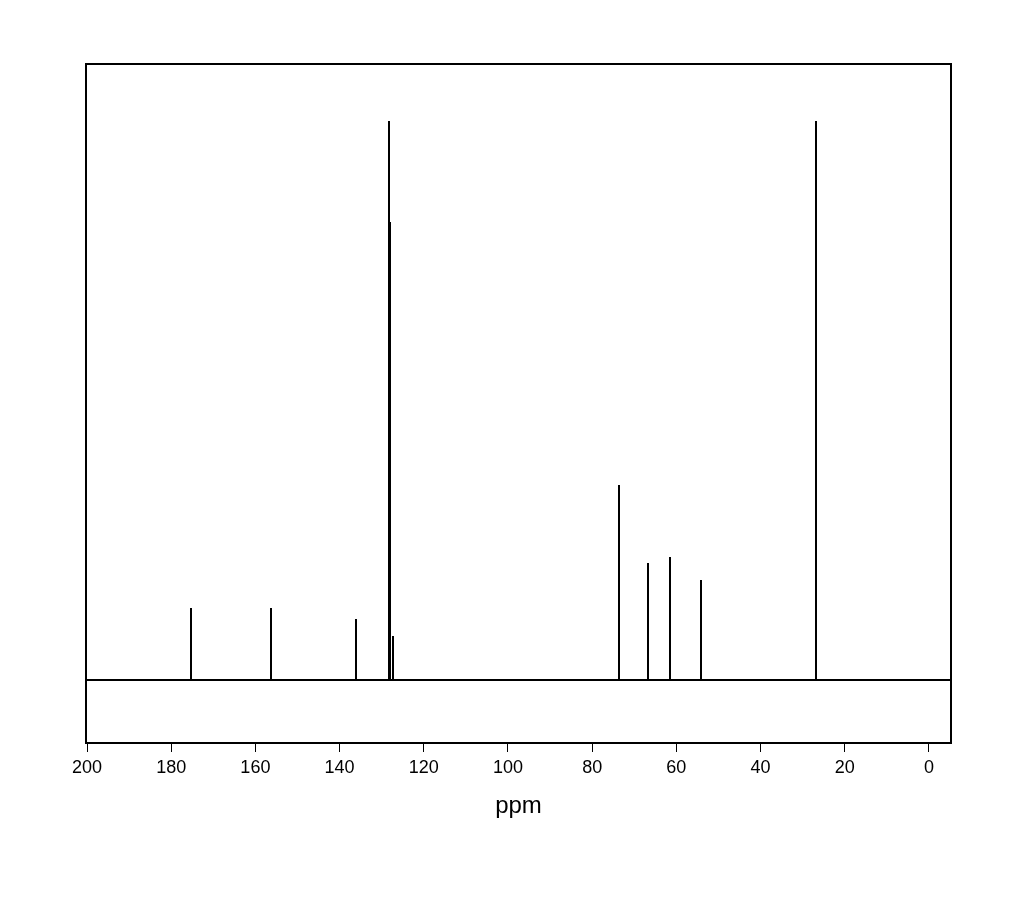 Image resolution: width=1024 pixels, height=900 pixels. Describe the element at coordinates (423, 767) in the screenshot. I see `x-tick-label: 120` at that location.